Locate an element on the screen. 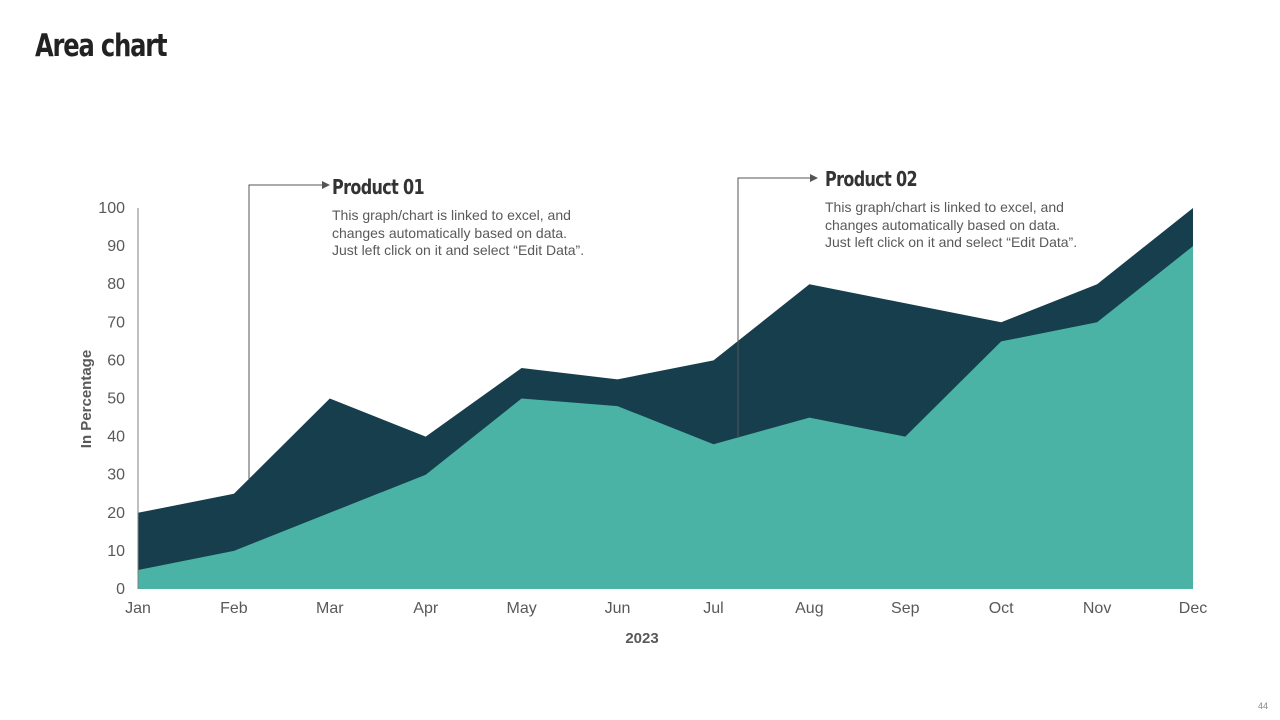 The width and height of the screenshot is (1280, 720). x-tick-label: May is located at coordinates (522, 608).